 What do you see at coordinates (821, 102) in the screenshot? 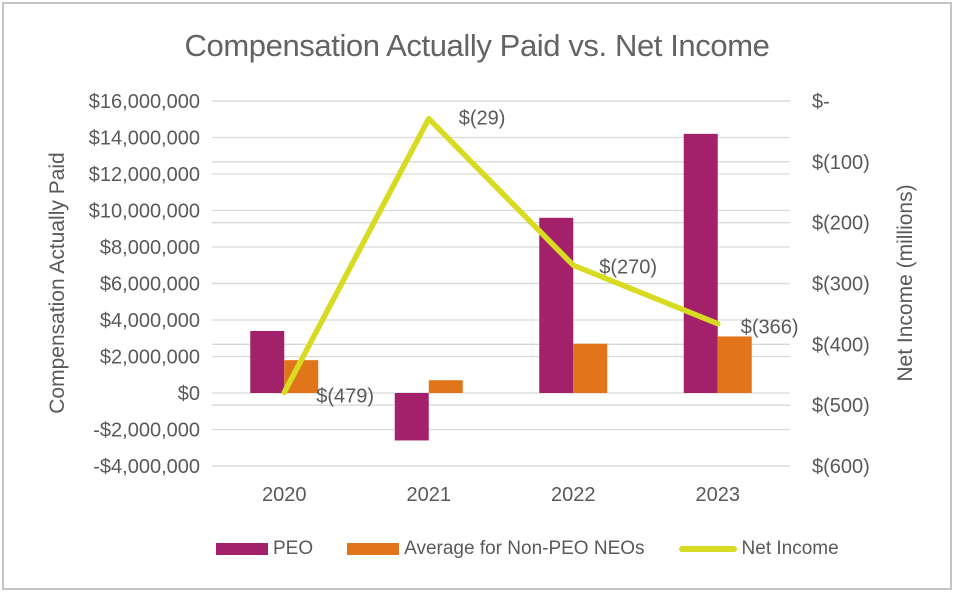
I see `right-axis-tick-label: $-` at bounding box center [821, 102].